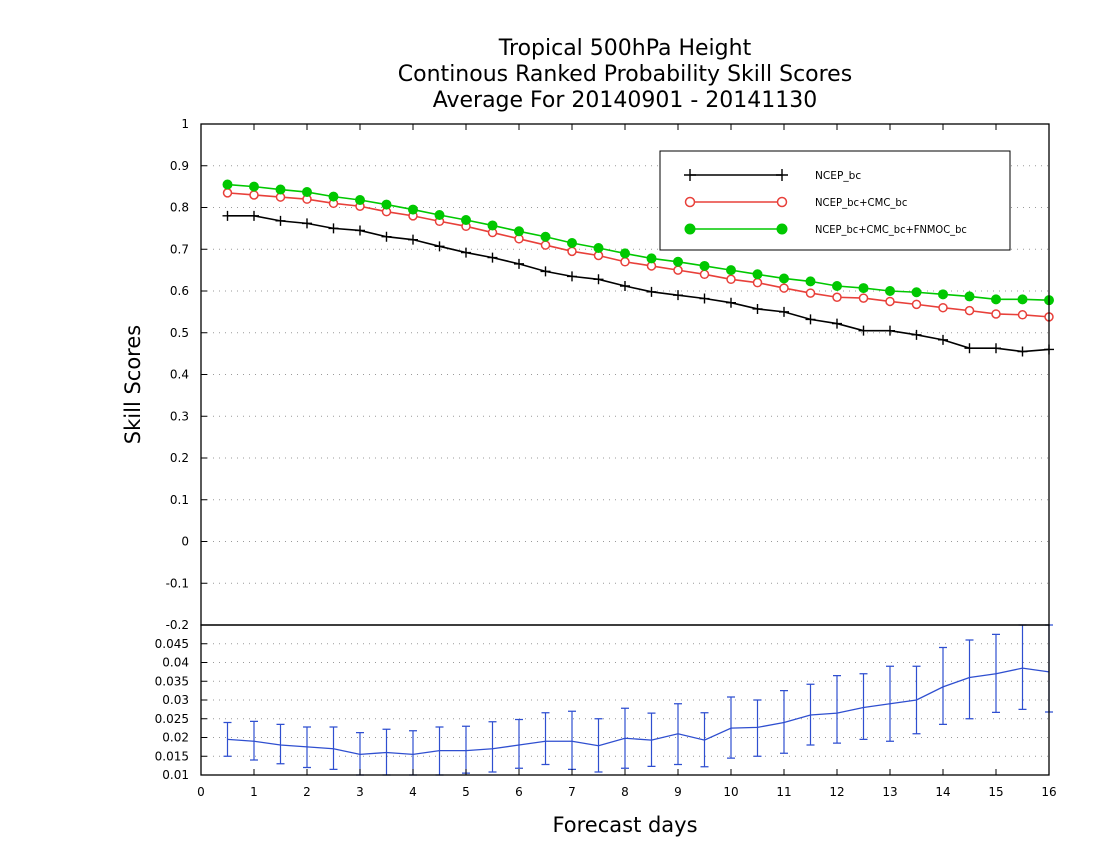 The image size is (1100, 850). Describe the element at coordinates (175, 738) in the screenshot. I see `y-tick-label-bottom: 0.02` at that location.